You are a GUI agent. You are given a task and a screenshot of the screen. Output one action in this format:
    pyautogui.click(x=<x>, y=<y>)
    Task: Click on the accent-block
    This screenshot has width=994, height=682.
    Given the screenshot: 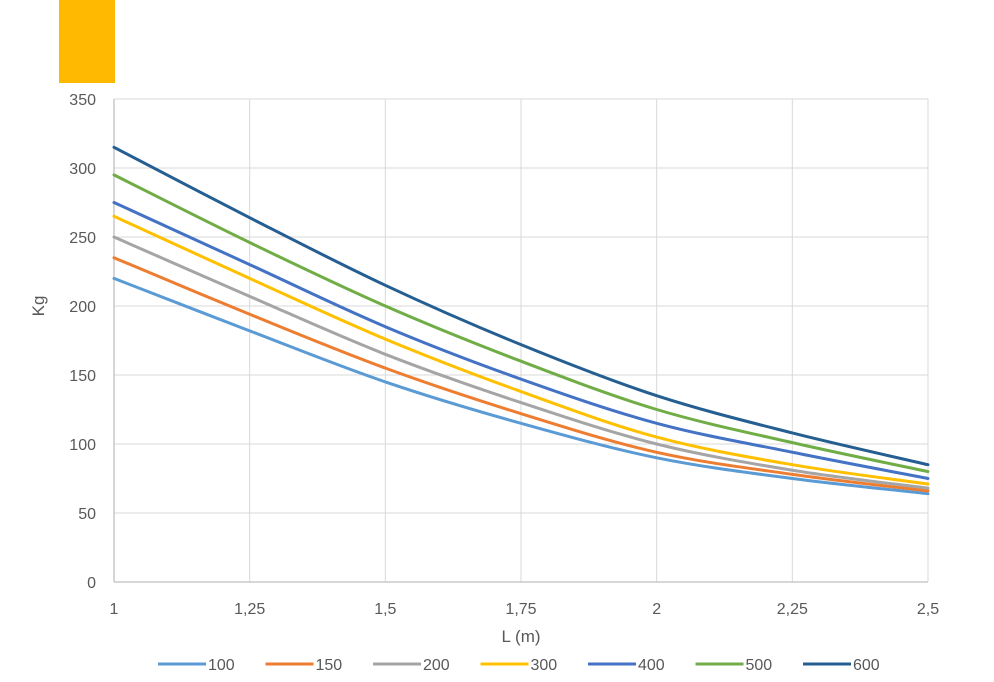 What is the action you would take?
    pyautogui.click(x=87, y=41)
    